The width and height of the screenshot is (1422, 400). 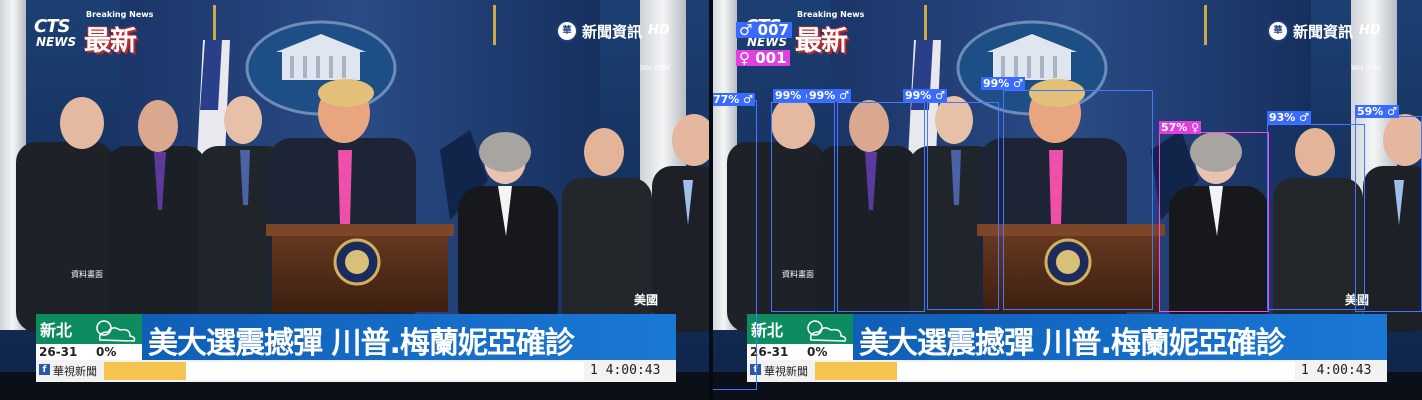 I want to click on detection-label-female: 57% ♀, so click(x=1180, y=127).